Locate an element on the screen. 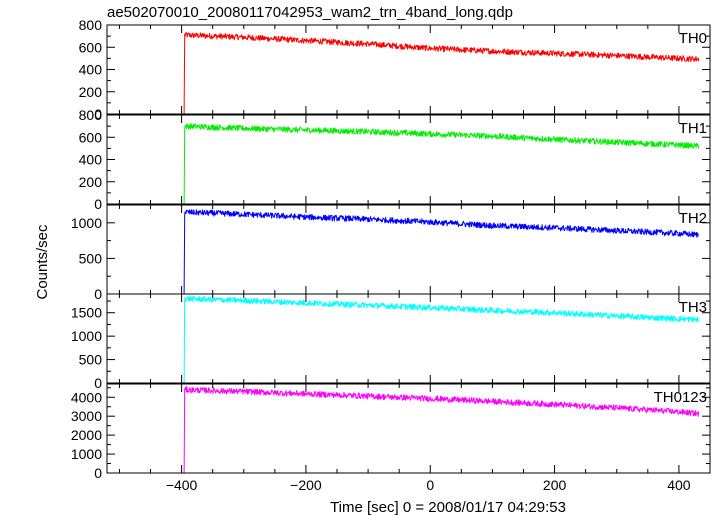 The width and height of the screenshot is (717, 516). series-line-th3 is located at coordinates (409, 339).